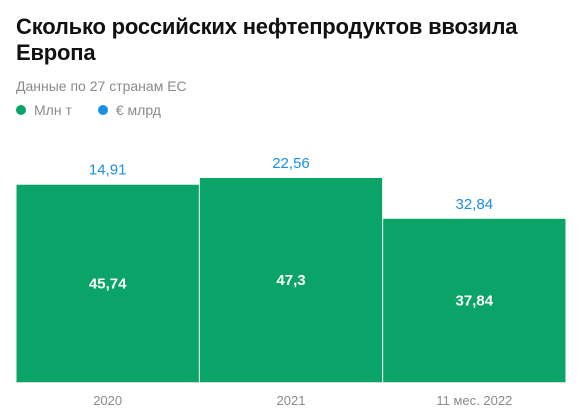  I want to click on legend-dot-value, so click(102, 110).